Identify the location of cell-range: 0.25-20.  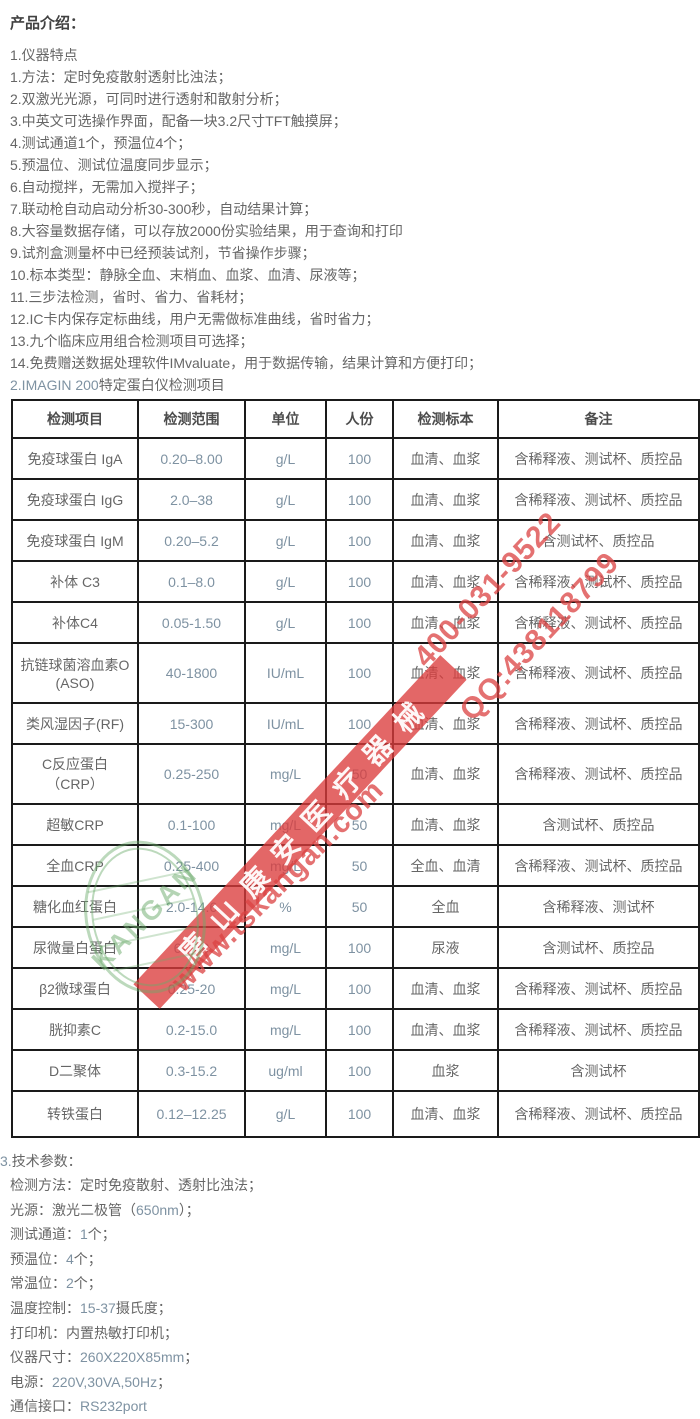
(191, 988).